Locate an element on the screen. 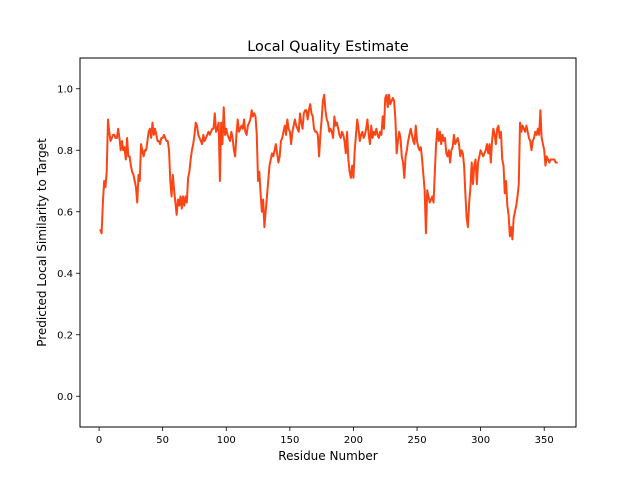  x-tick-label: 50 is located at coordinates (162, 440).